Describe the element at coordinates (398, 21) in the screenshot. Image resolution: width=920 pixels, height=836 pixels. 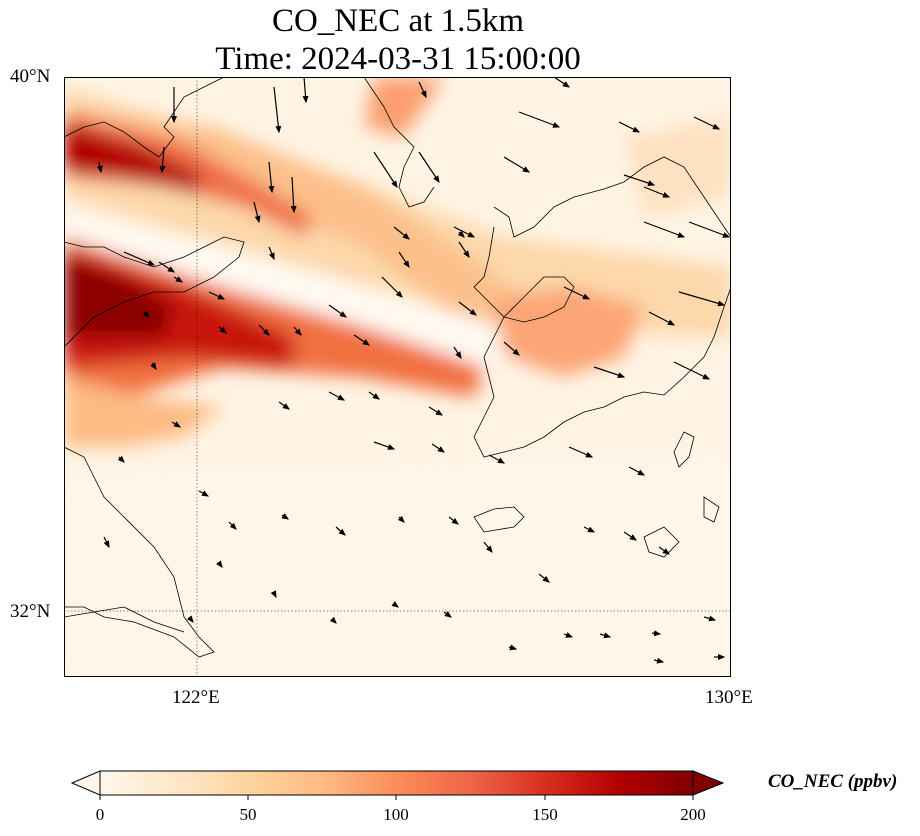
I see `map-title: CO_NEC at 1.5km` at that location.